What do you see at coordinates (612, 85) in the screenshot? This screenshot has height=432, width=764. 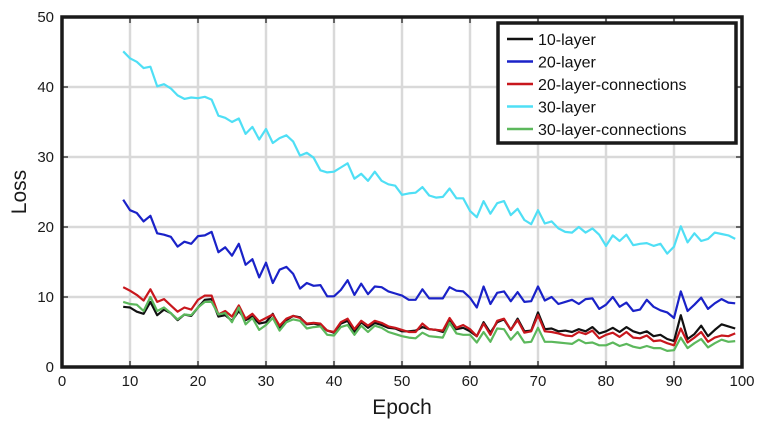 I see `legend-label-20-layer-connections: 20-layer-connections` at bounding box center [612, 85].